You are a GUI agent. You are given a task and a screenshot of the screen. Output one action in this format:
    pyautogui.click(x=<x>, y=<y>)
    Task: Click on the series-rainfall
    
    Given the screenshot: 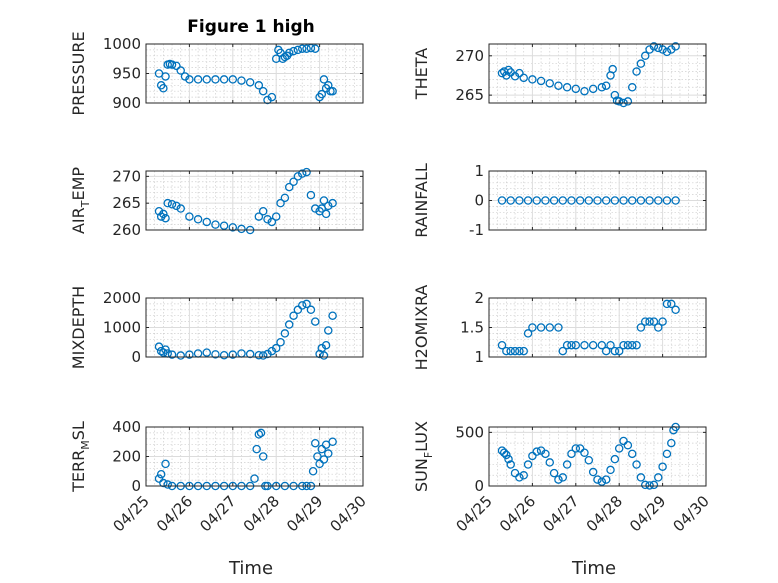 What is the action you would take?
    pyautogui.click(x=588, y=200)
    